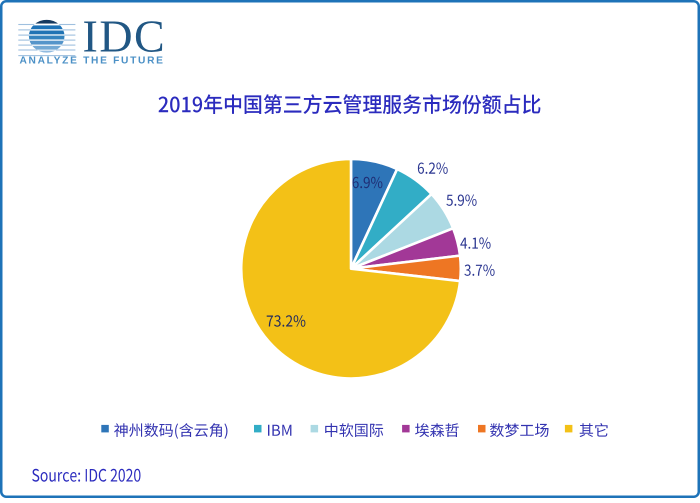  I want to click on svg-text: IDC, so click(125, 35).